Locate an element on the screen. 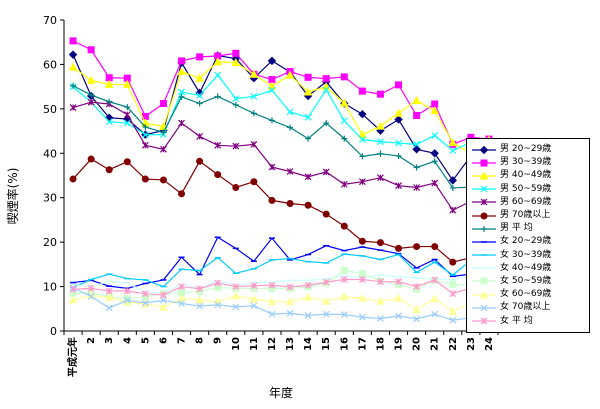  x-tick-label: 5 is located at coordinates (145, 340).